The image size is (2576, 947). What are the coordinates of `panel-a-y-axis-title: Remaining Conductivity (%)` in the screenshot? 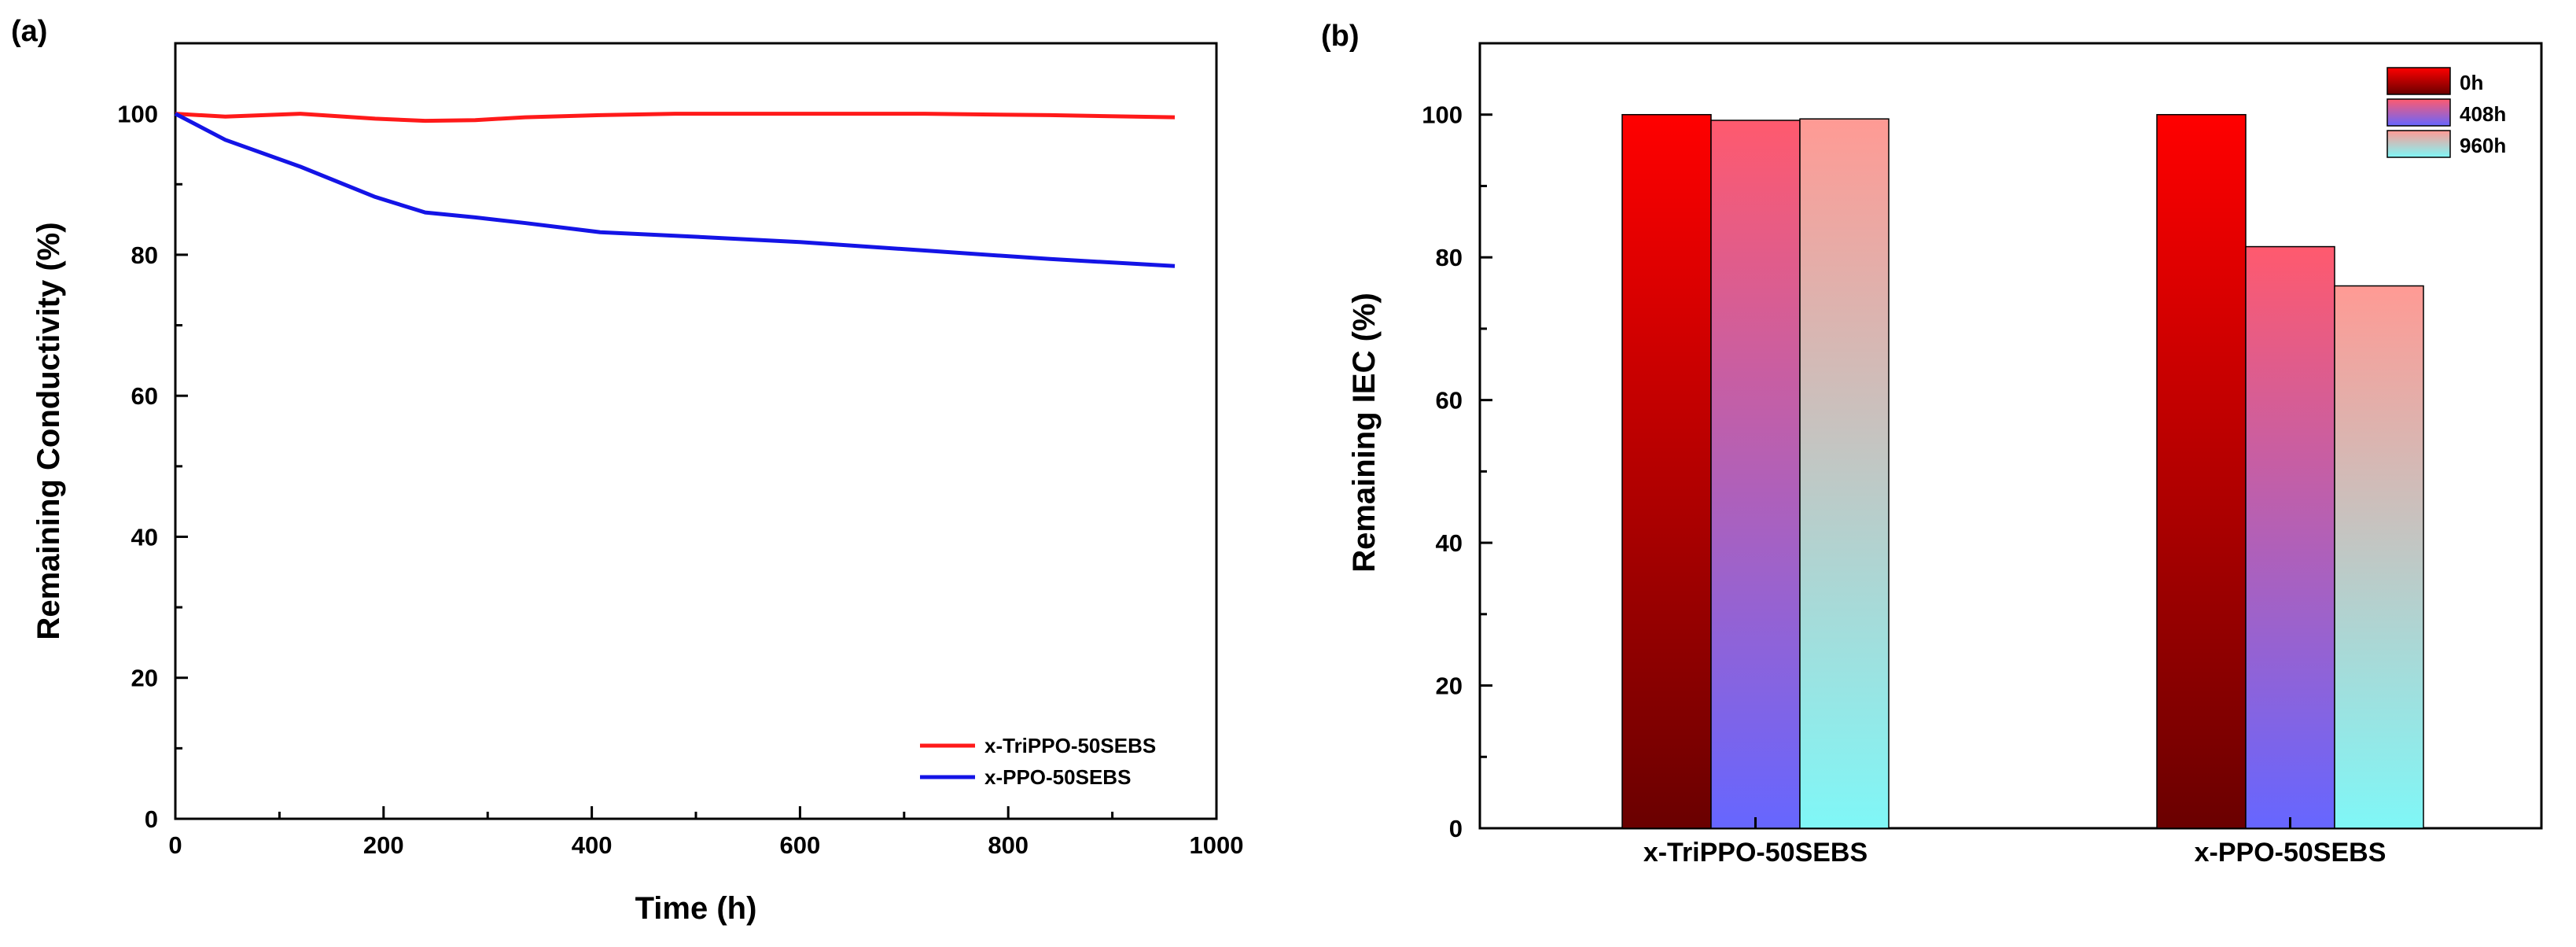 It's located at (48, 430).